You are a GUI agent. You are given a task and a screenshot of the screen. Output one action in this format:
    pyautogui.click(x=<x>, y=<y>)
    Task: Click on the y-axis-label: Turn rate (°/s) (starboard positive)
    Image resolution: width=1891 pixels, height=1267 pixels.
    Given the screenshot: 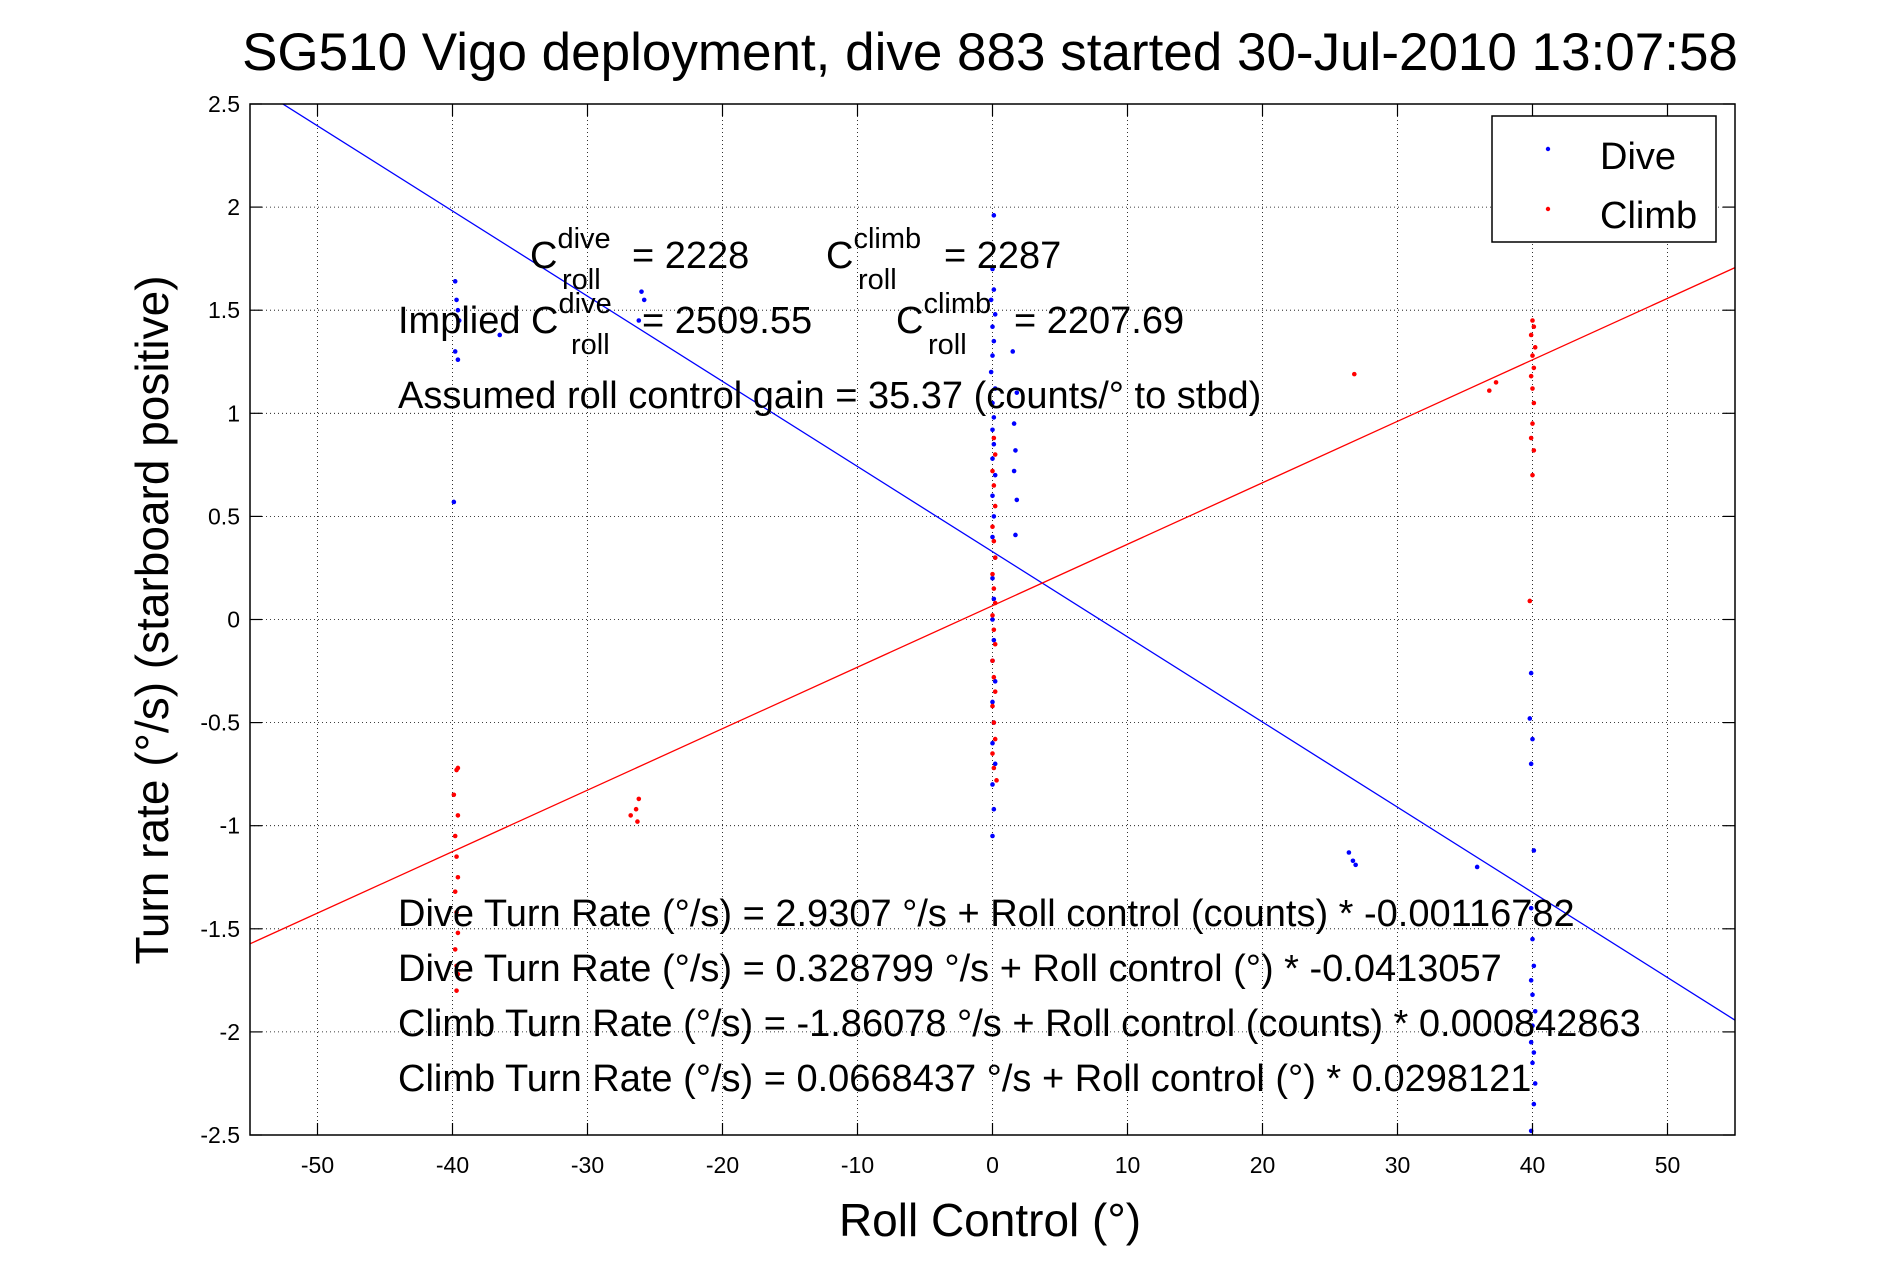 What is the action you would take?
    pyautogui.click(x=152, y=619)
    